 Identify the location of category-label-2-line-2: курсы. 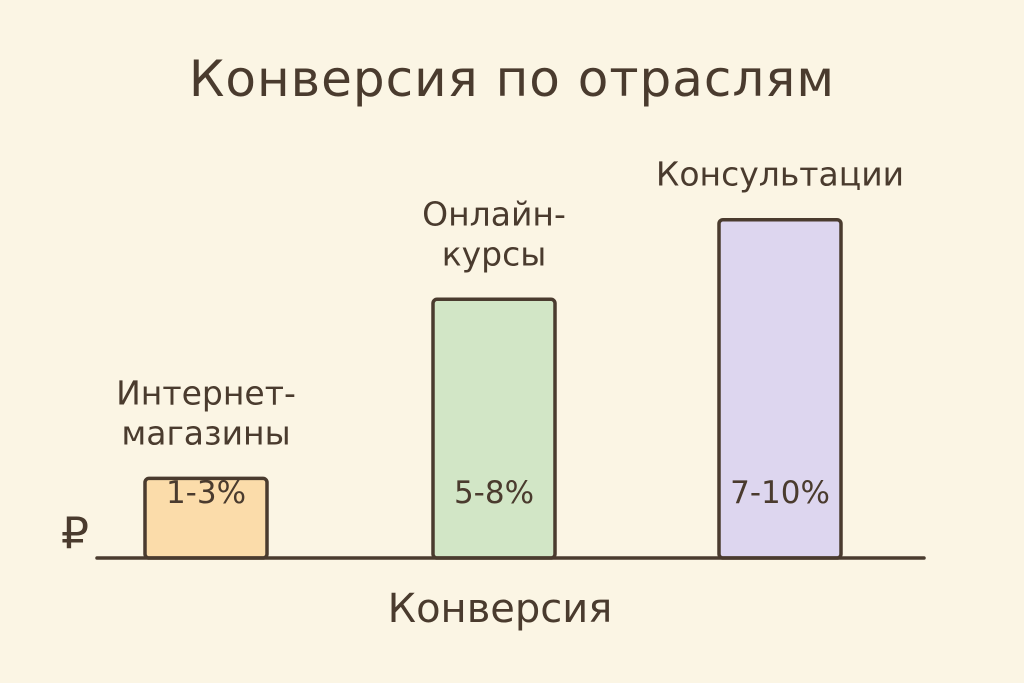
(494, 253).